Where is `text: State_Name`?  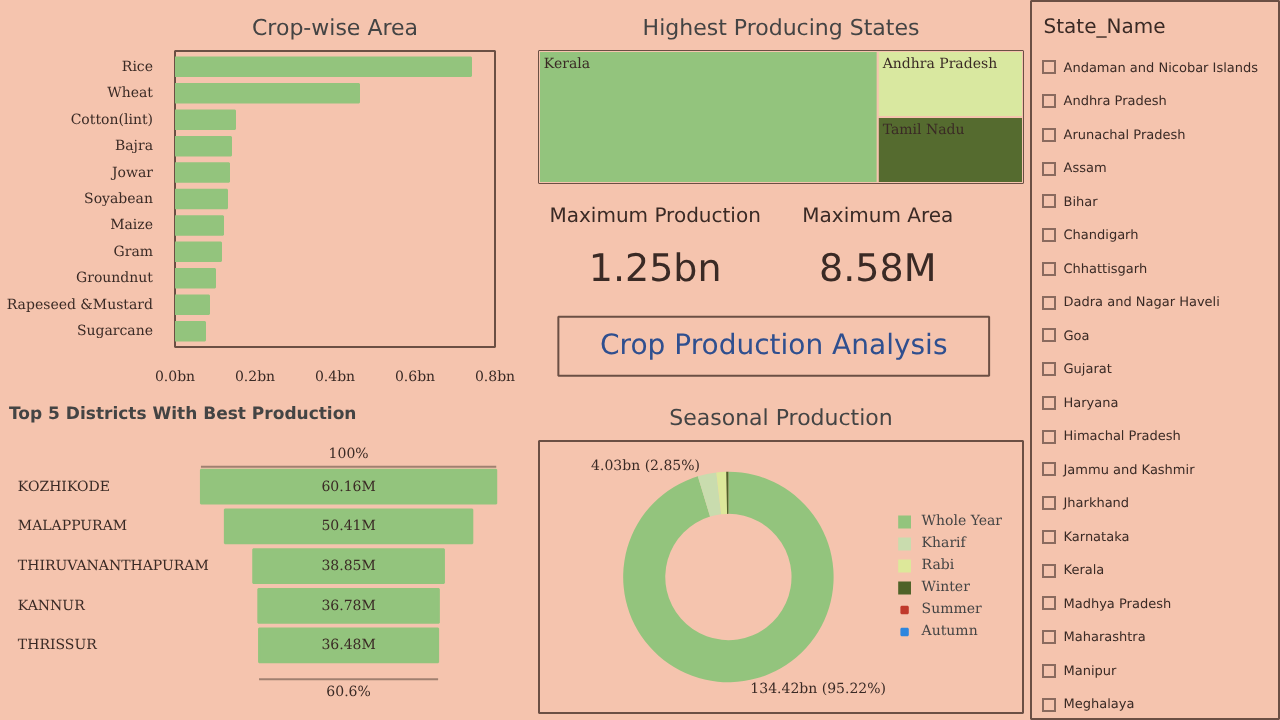 text: State_Name is located at coordinates (1104, 27).